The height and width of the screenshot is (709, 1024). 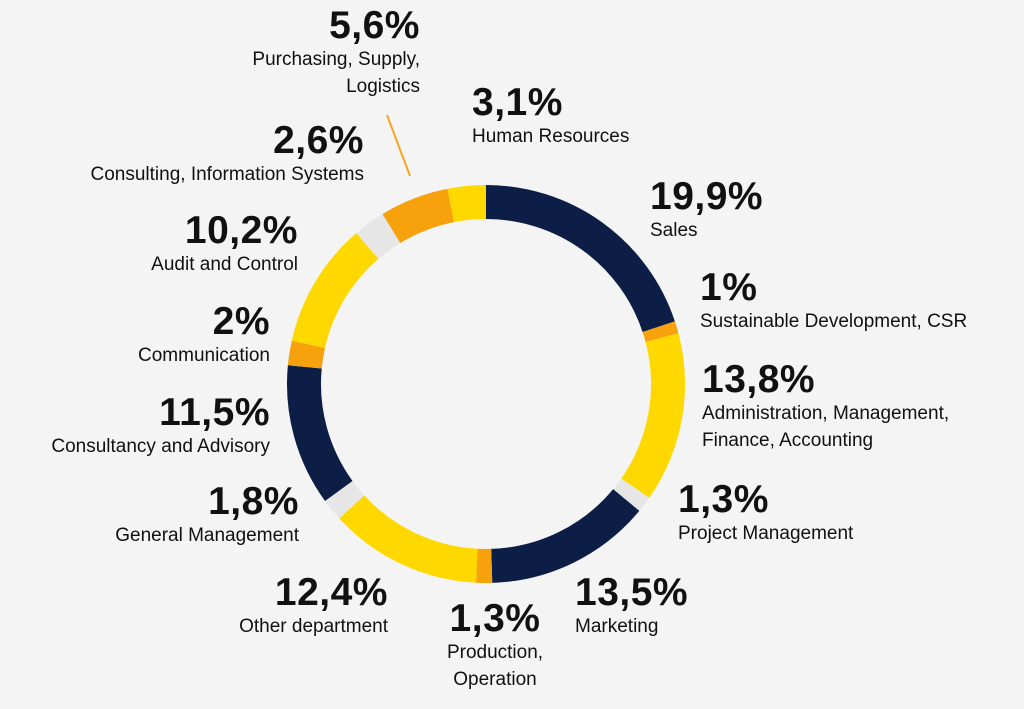 What do you see at coordinates (723, 499) in the screenshot?
I see `pct-project-management: 1,3%` at bounding box center [723, 499].